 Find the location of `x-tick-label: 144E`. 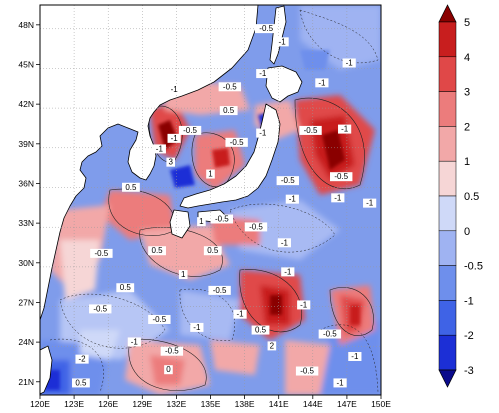

x-tick-label: 144E is located at coordinates (313, 403).